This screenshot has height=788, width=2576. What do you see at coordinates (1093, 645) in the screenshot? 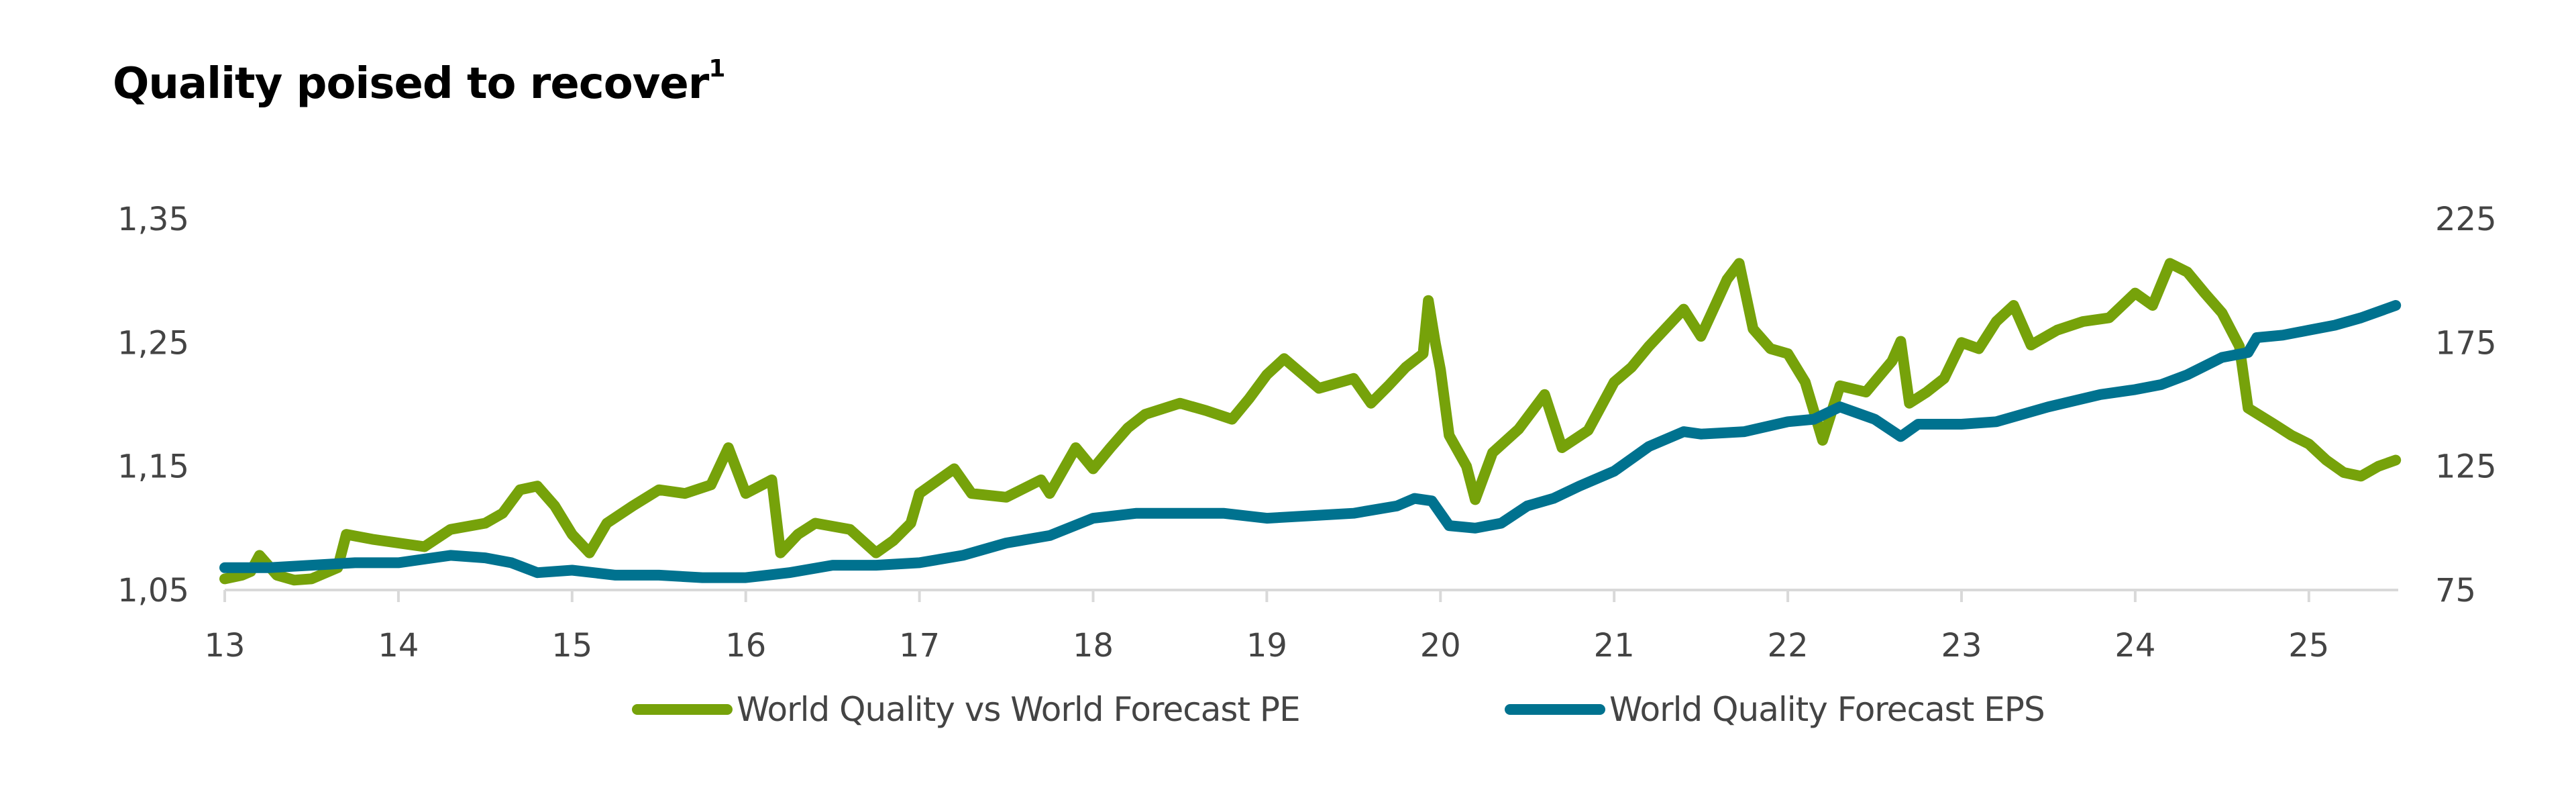
I see `x-tick-label: 18` at bounding box center [1093, 645].